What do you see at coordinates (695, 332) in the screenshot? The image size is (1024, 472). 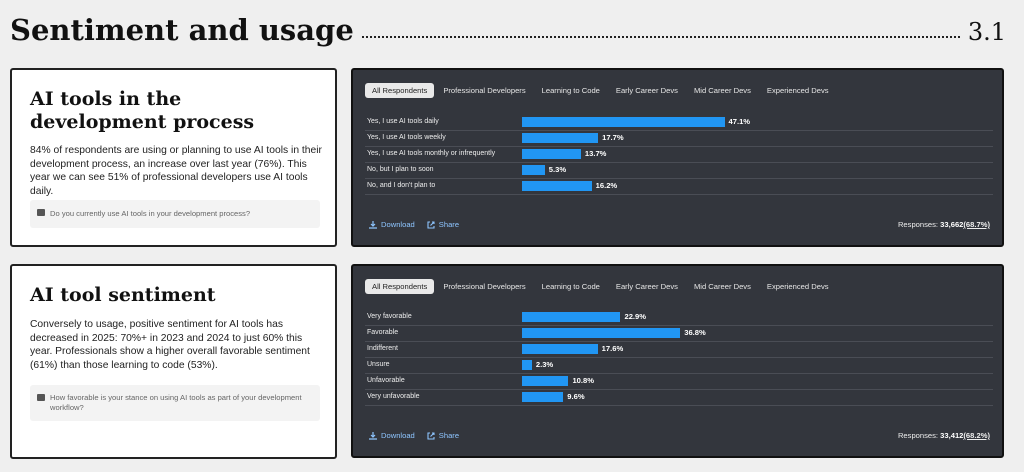 I see `bar-value-label: 36.8%` at bounding box center [695, 332].